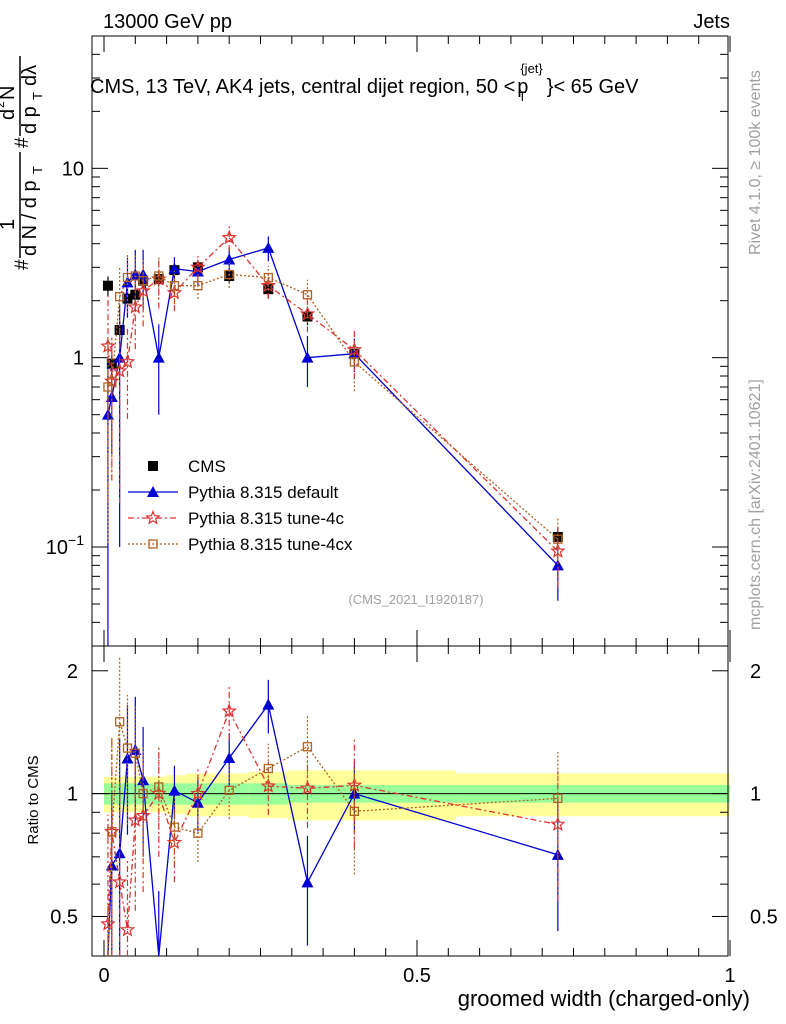 This screenshot has width=786, height=1024. I want to click on svg-text: d, so click(9, 114).